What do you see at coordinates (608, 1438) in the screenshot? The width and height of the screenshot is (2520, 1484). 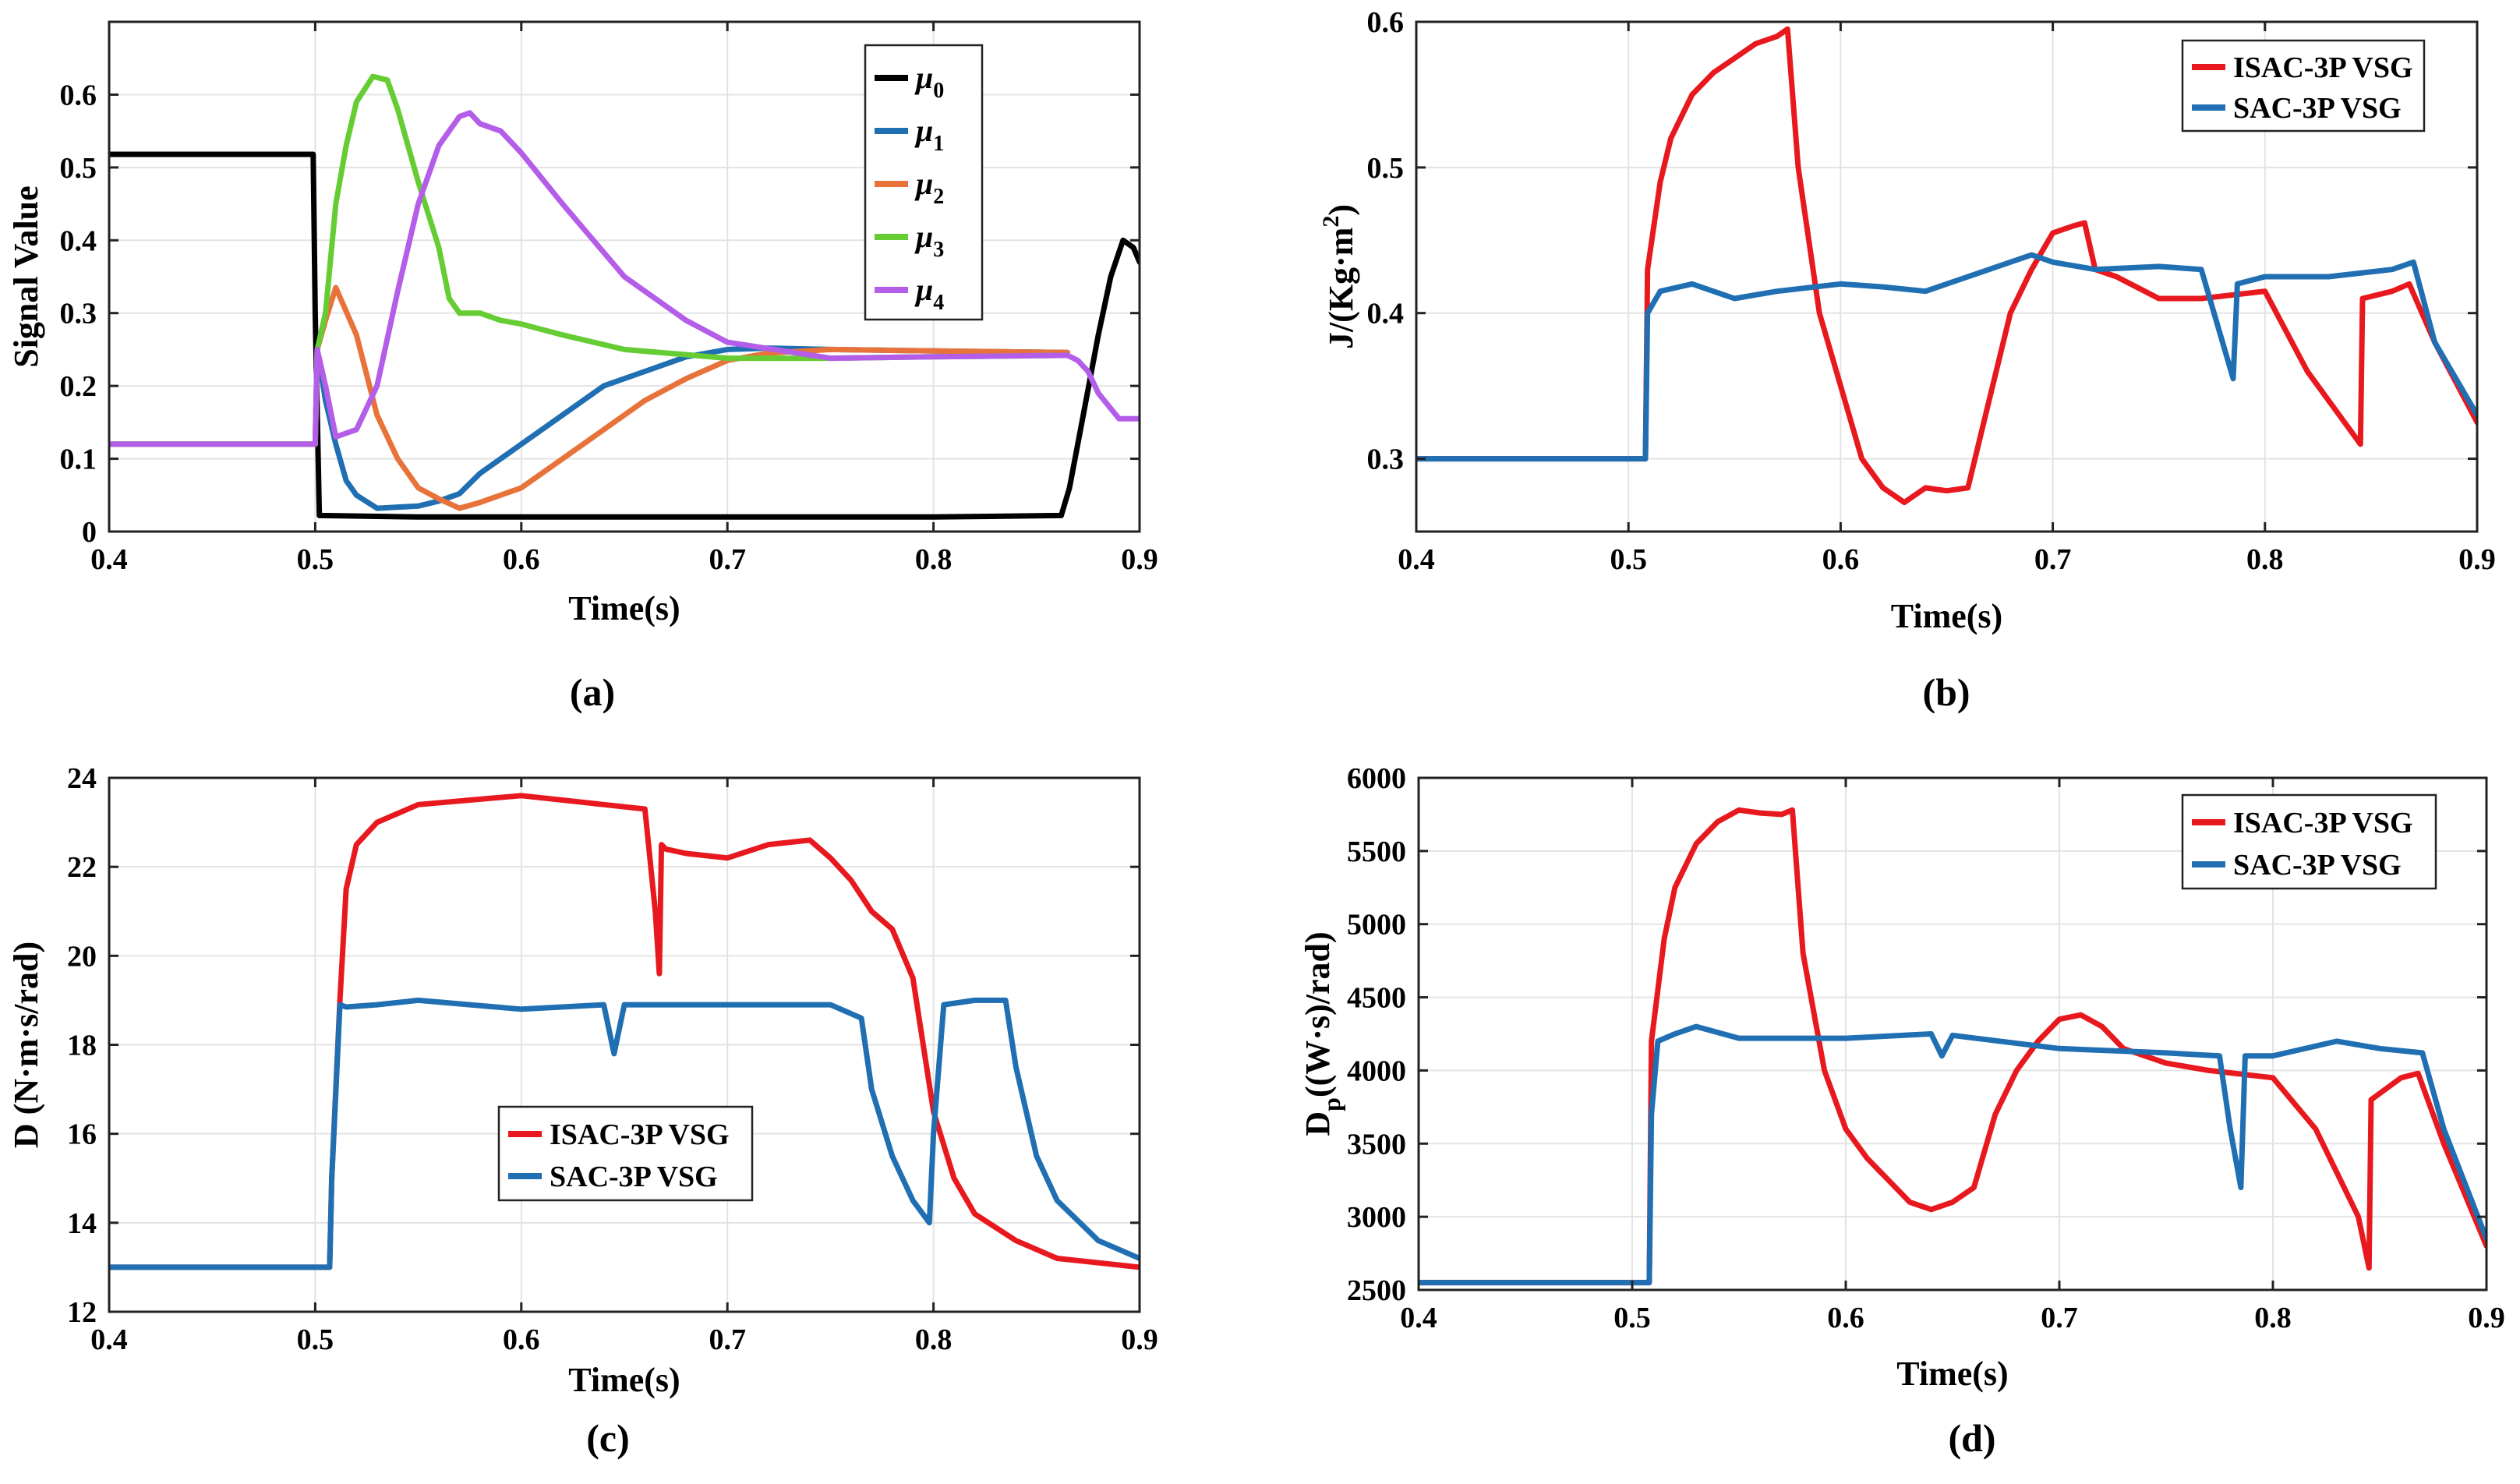 I see `caption-c: (c)` at bounding box center [608, 1438].